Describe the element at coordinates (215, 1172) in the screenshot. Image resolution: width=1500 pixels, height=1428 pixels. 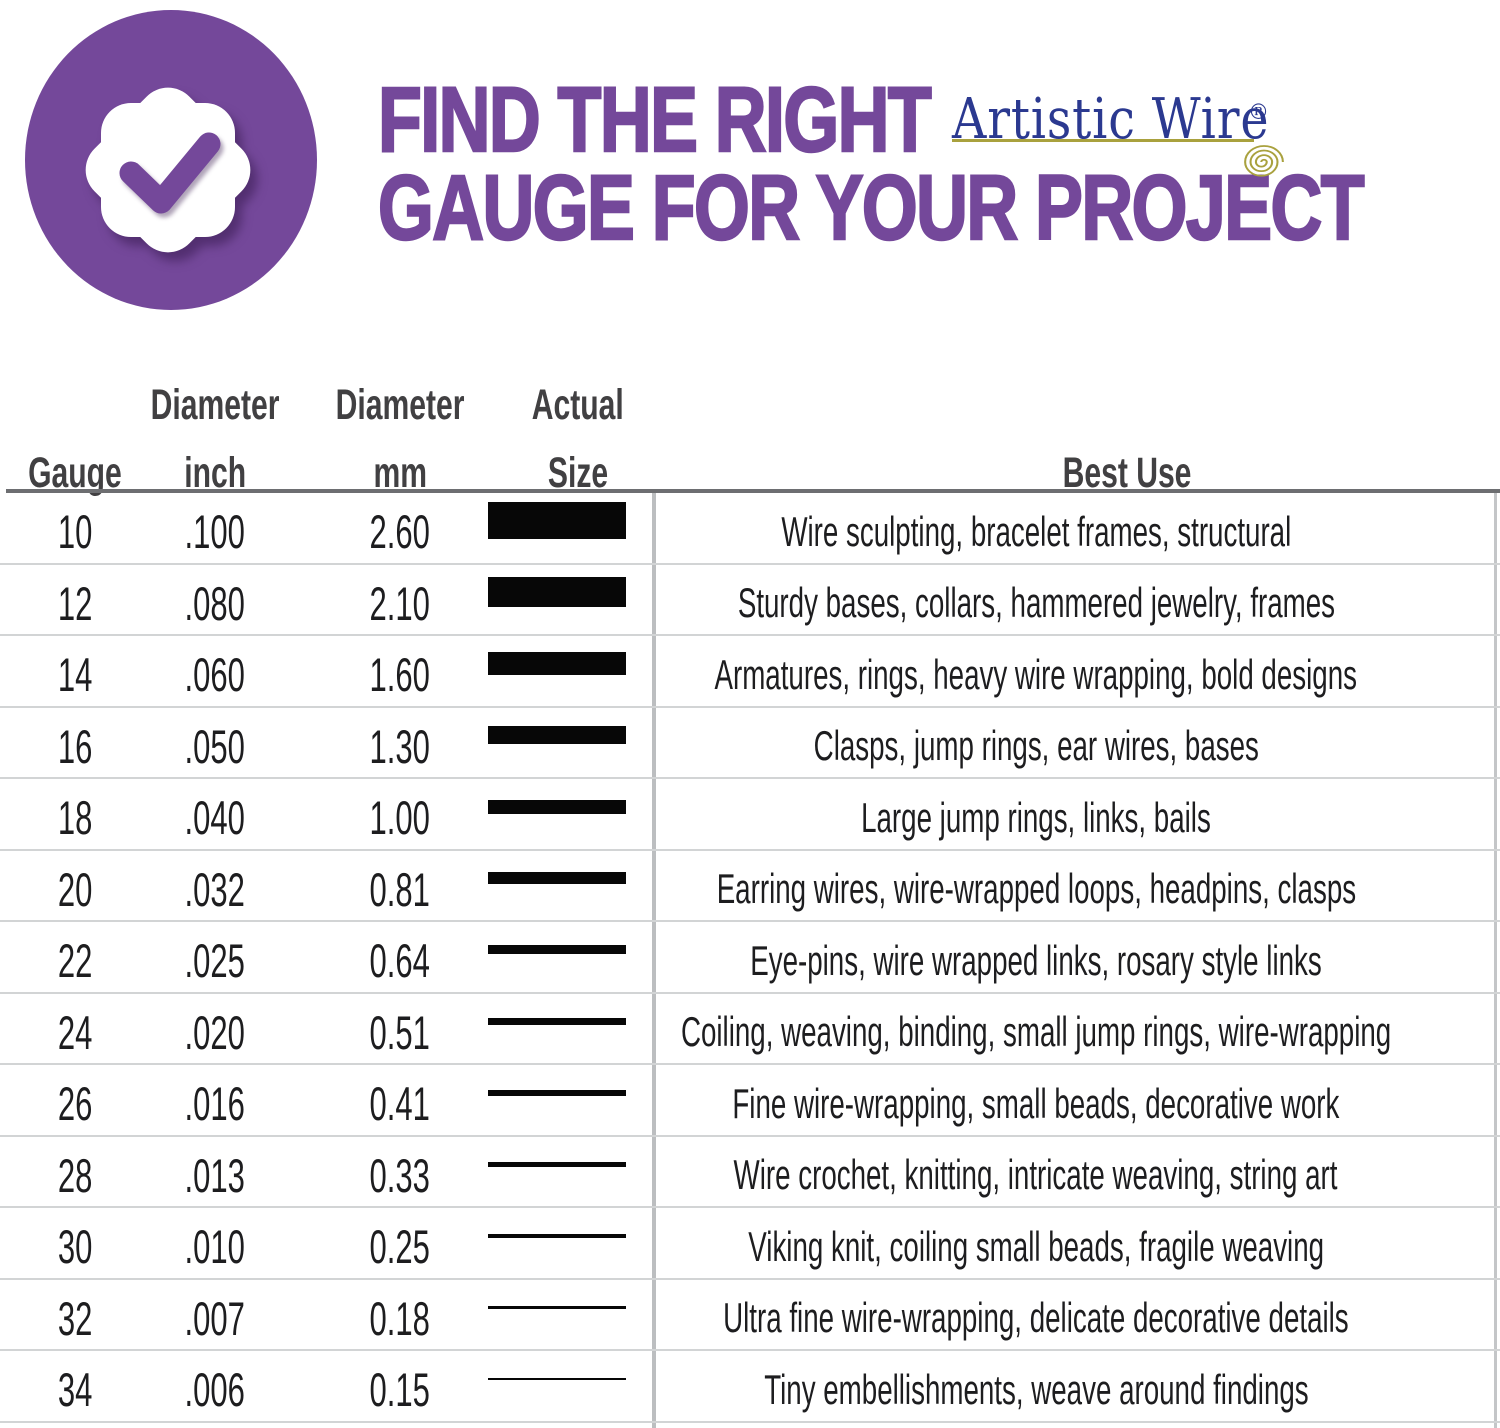
I see `diameter-inch-cell: .013` at that location.